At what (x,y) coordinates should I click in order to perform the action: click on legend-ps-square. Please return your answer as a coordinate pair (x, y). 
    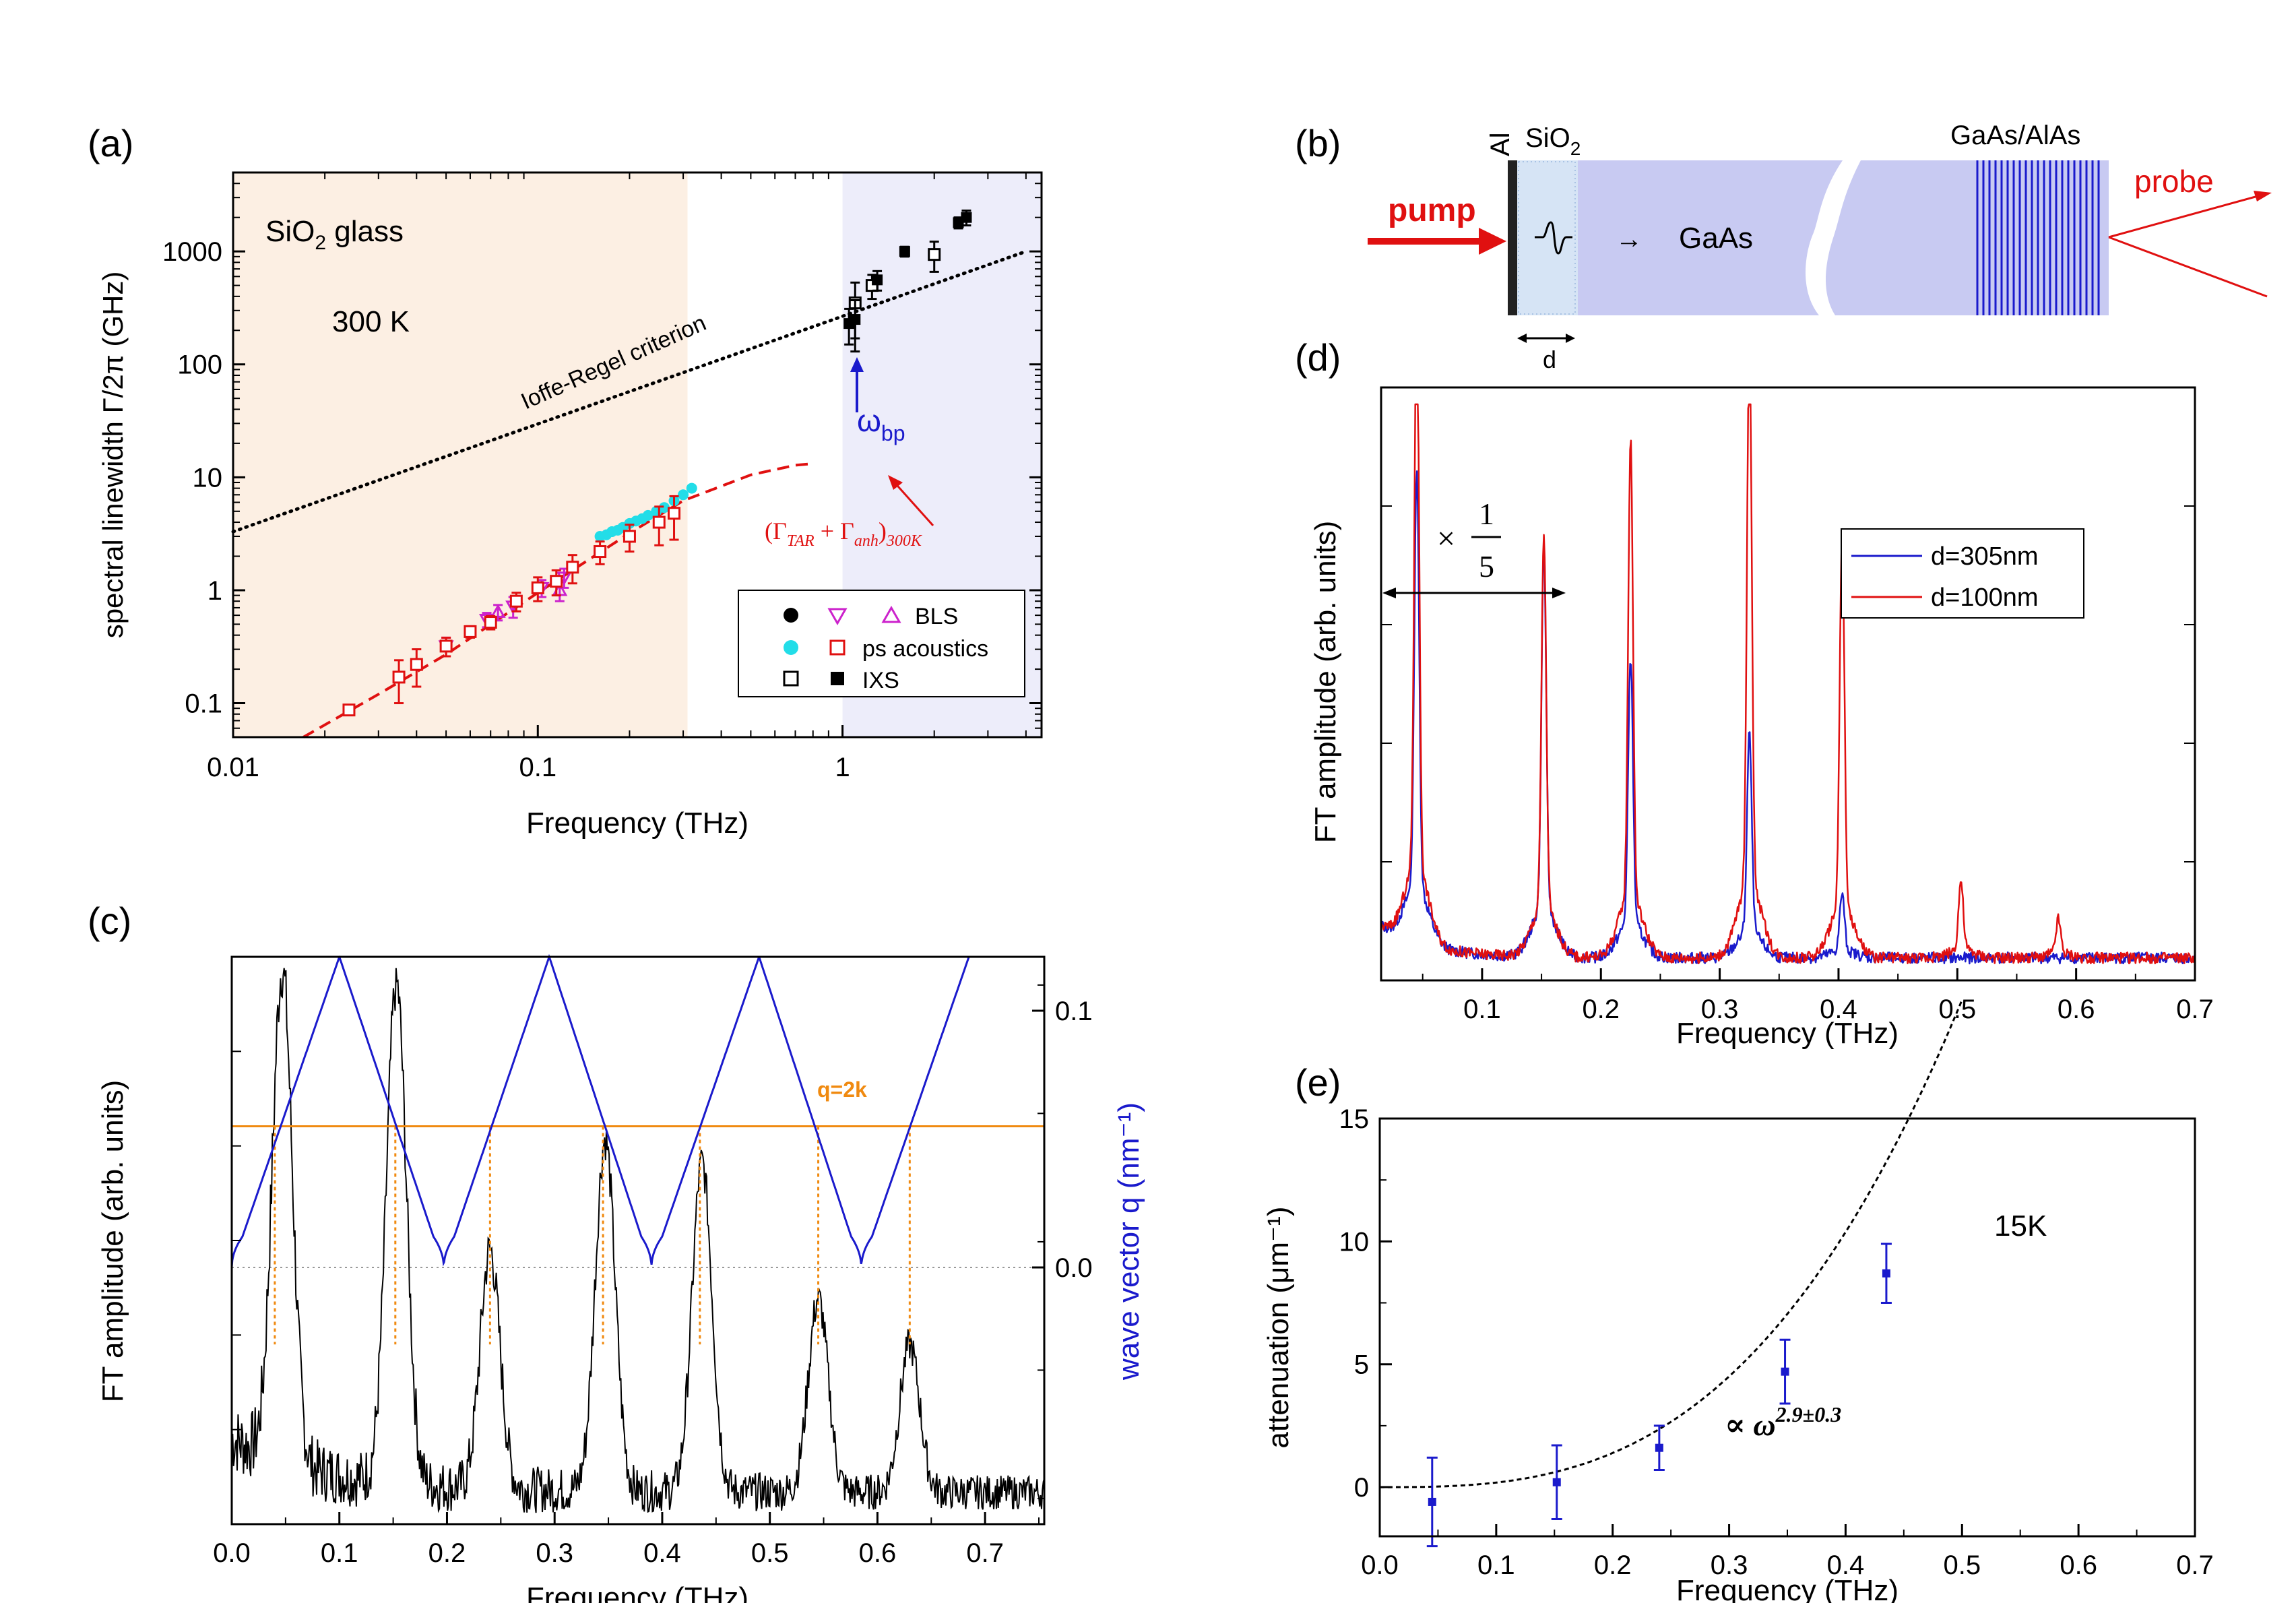
    Looking at the image, I should click on (837, 647).